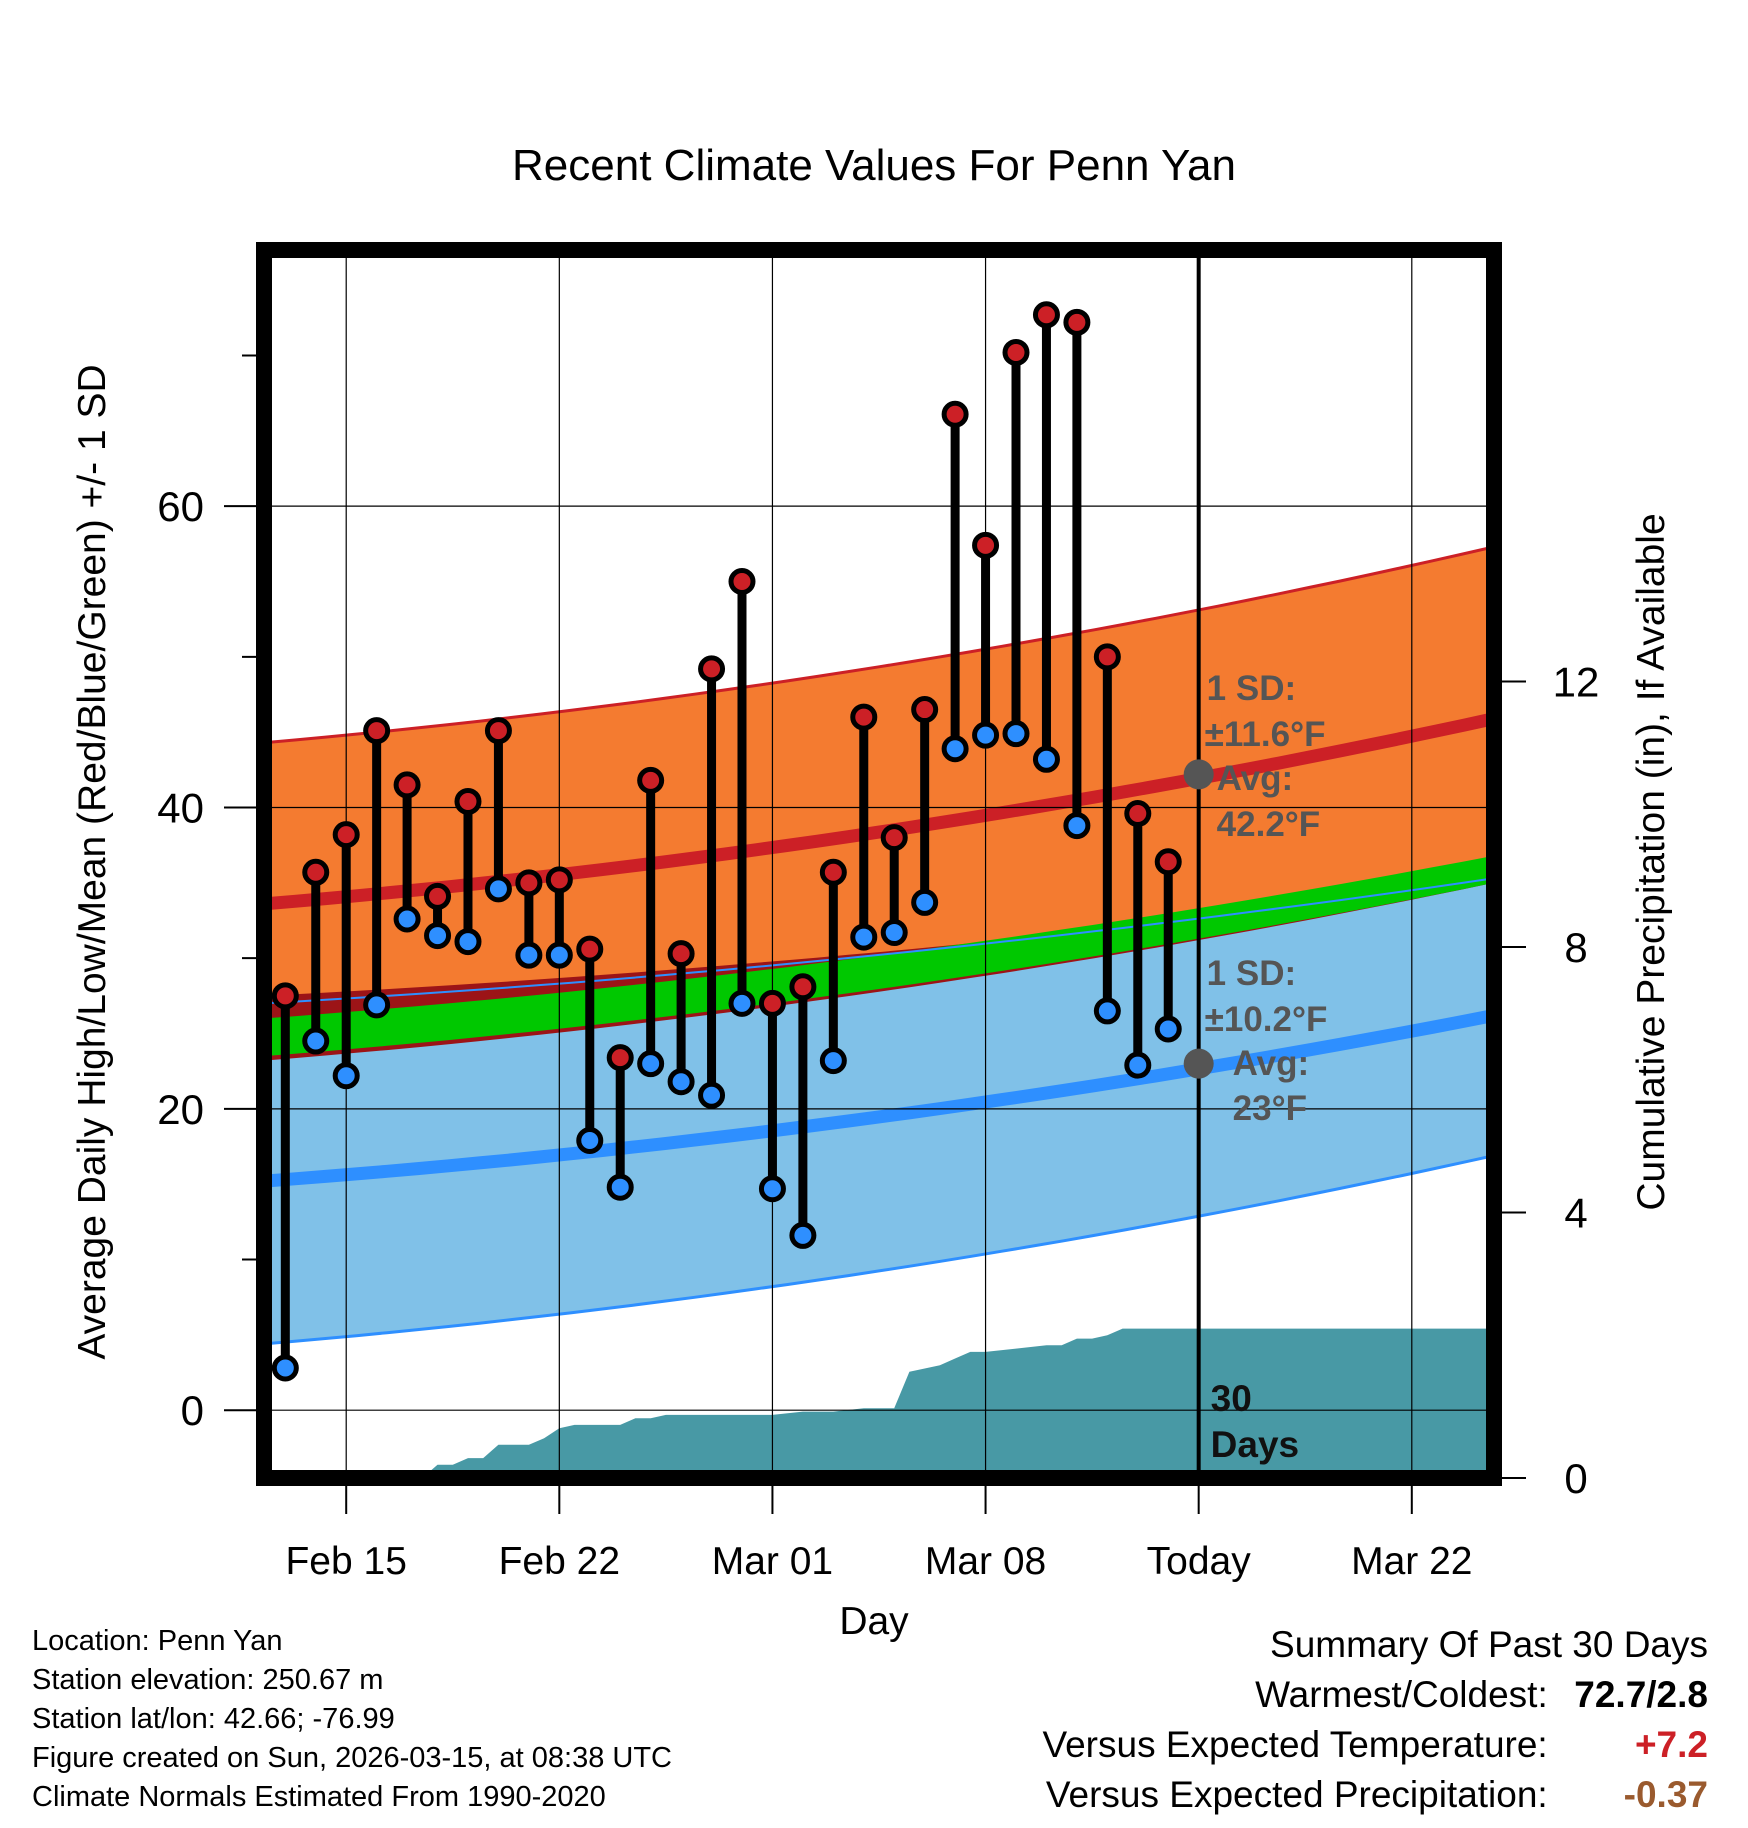 The height and width of the screenshot is (1828, 1748). I want to click on temp-anomaly-label: Versus Expected Temperature:, so click(1295, 1744).